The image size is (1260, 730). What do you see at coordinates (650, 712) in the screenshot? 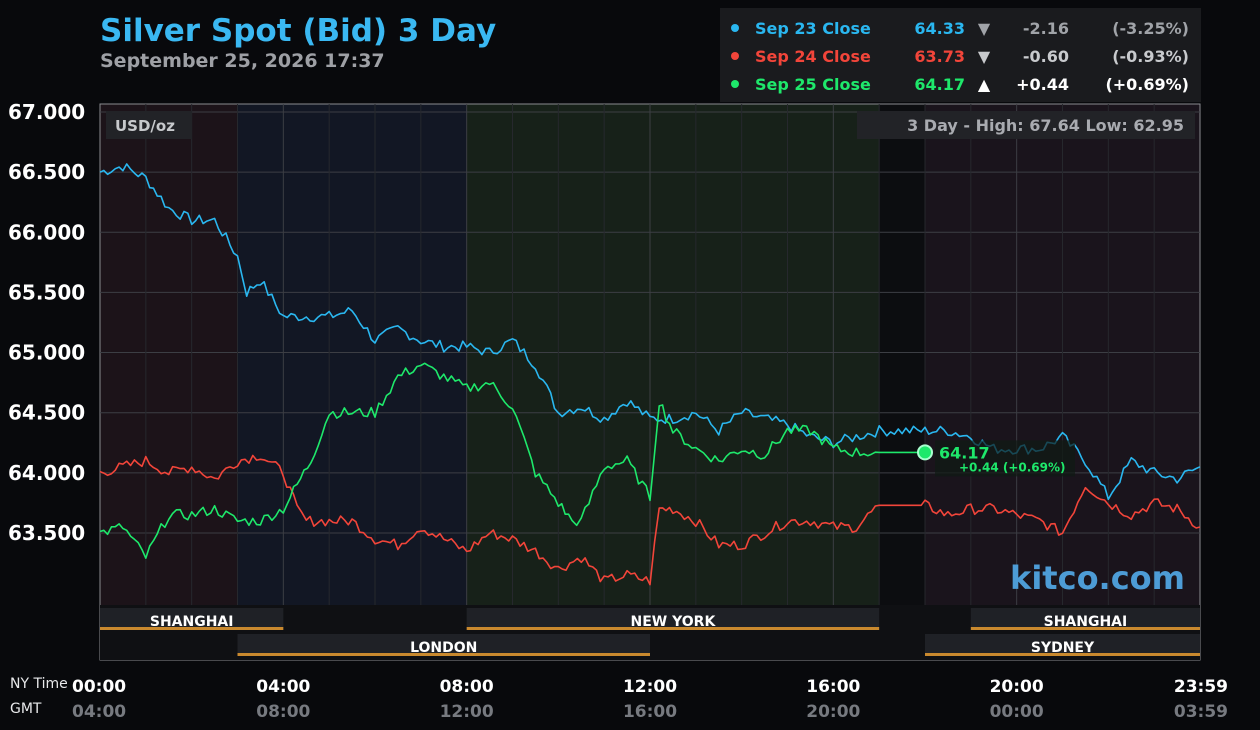
I see `x-tick-label-gmt: 16:00` at bounding box center [650, 712].